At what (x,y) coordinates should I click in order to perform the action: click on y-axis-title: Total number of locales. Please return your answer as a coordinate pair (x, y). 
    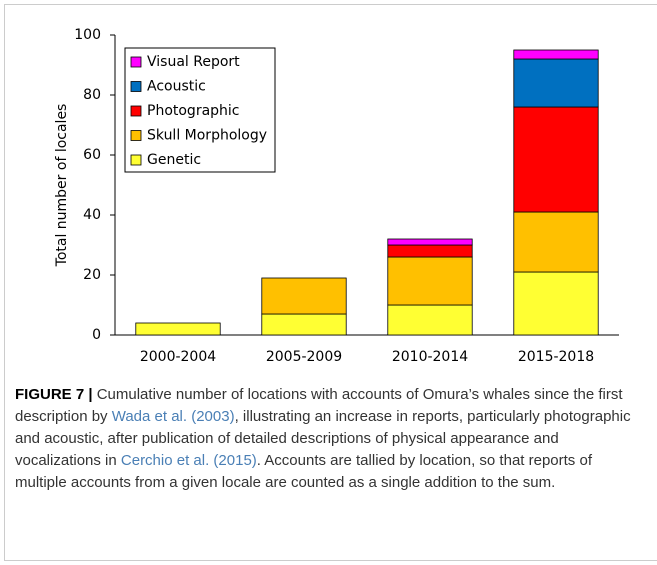
    Looking at the image, I should click on (62, 186).